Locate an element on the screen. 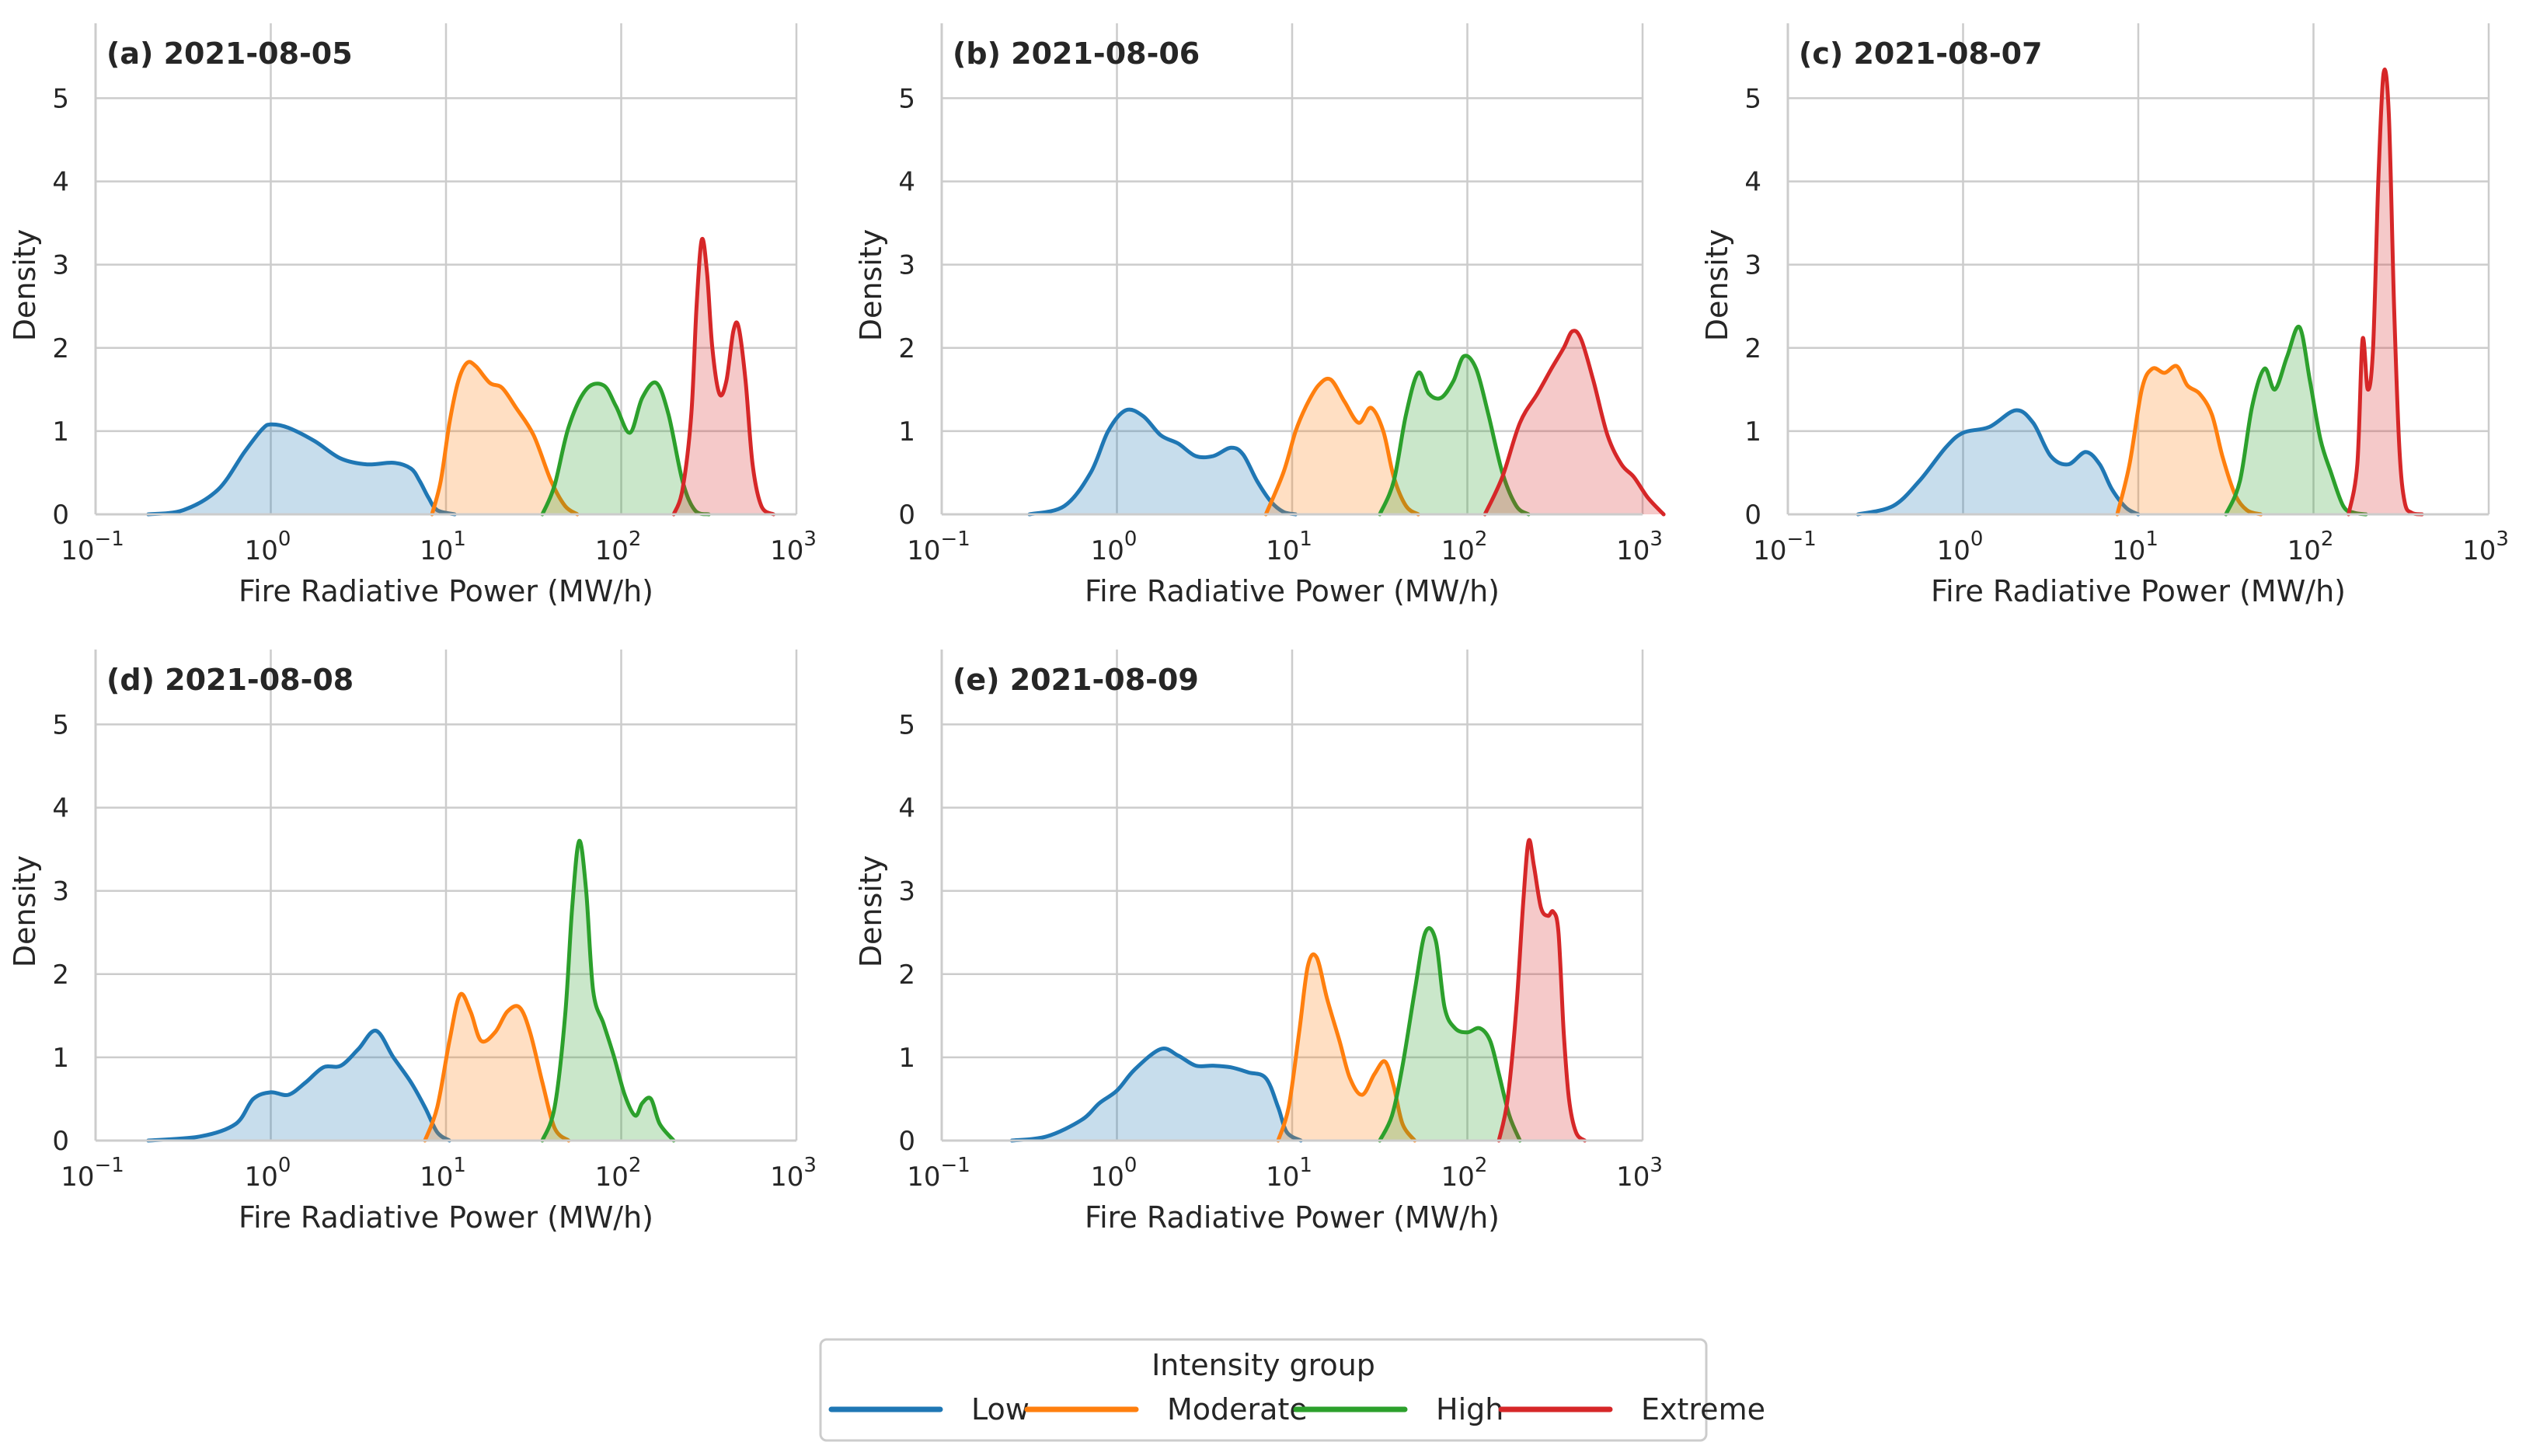  panel-title: (a) 2021-08-05 is located at coordinates (230, 54).